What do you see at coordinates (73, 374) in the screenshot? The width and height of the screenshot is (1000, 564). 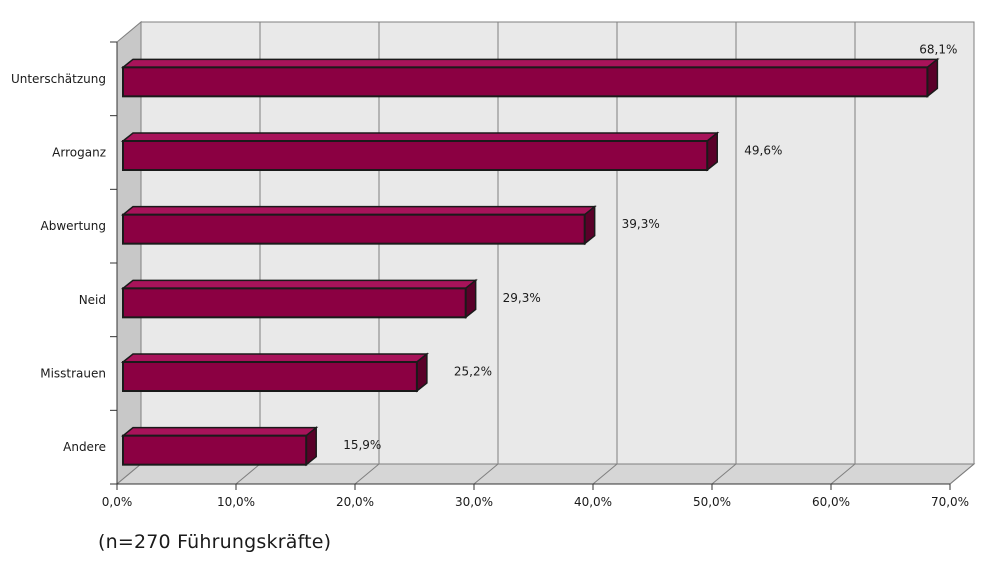 I see `category-label: Misstrauen` at bounding box center [73, 374].